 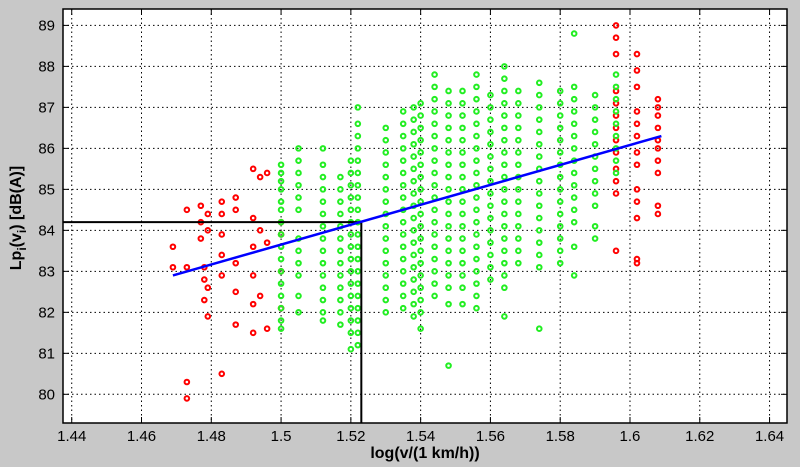 What do you see at coordinates (560, 436) in the screenshot?
I see `x-tick-label: 1.58` at bounding box center [560, 436].